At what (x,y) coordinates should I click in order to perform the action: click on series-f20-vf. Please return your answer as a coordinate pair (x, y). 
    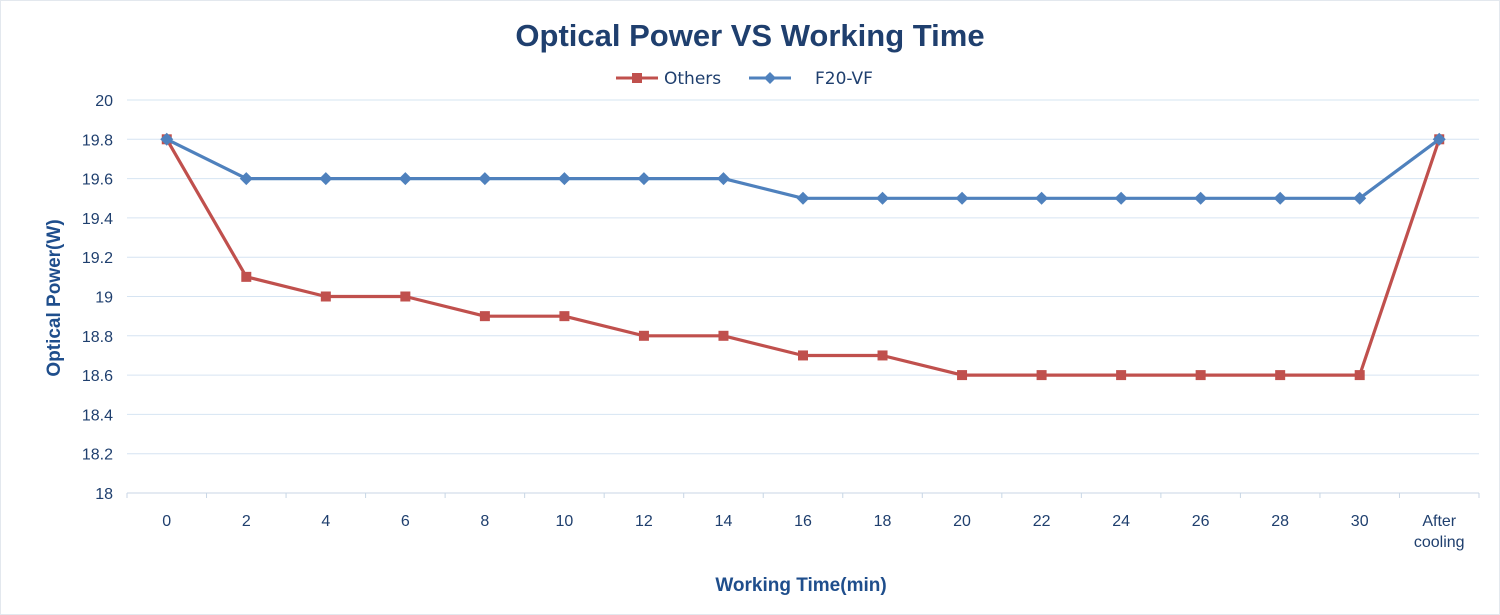
    Looking at the image, I should click on (803, 168).